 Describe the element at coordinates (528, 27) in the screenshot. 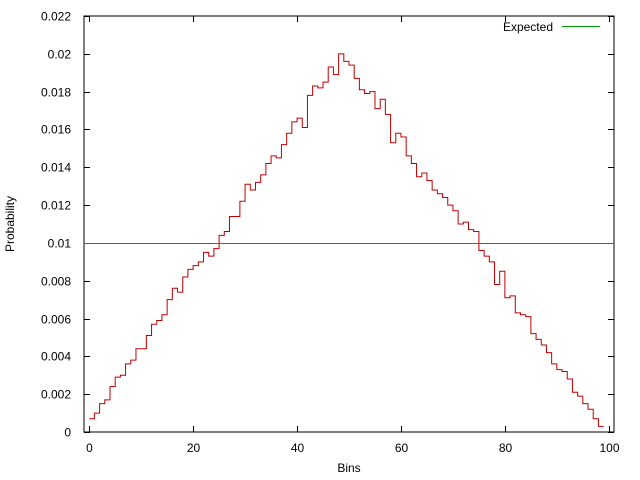

I see `legend-entry-label: Expected` at that location.